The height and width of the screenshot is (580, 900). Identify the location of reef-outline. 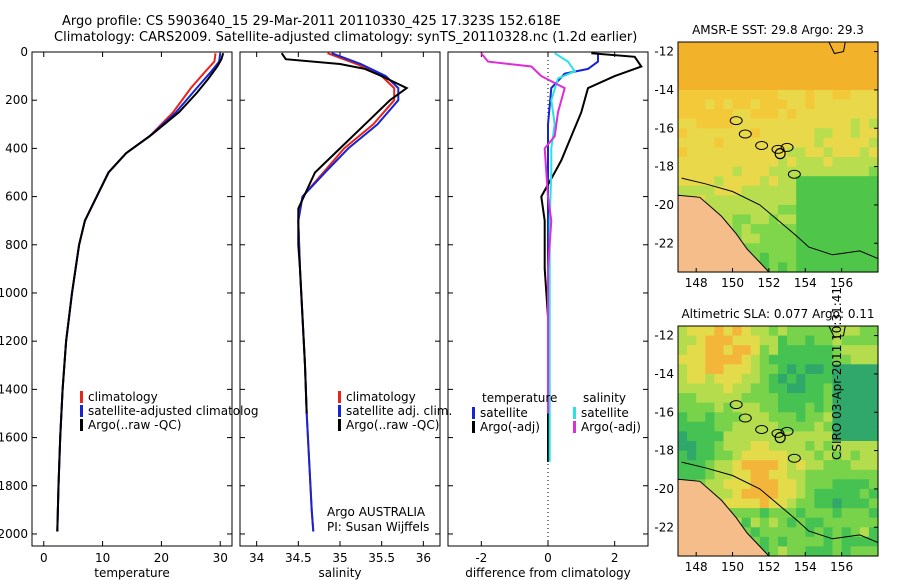
(745, 134).